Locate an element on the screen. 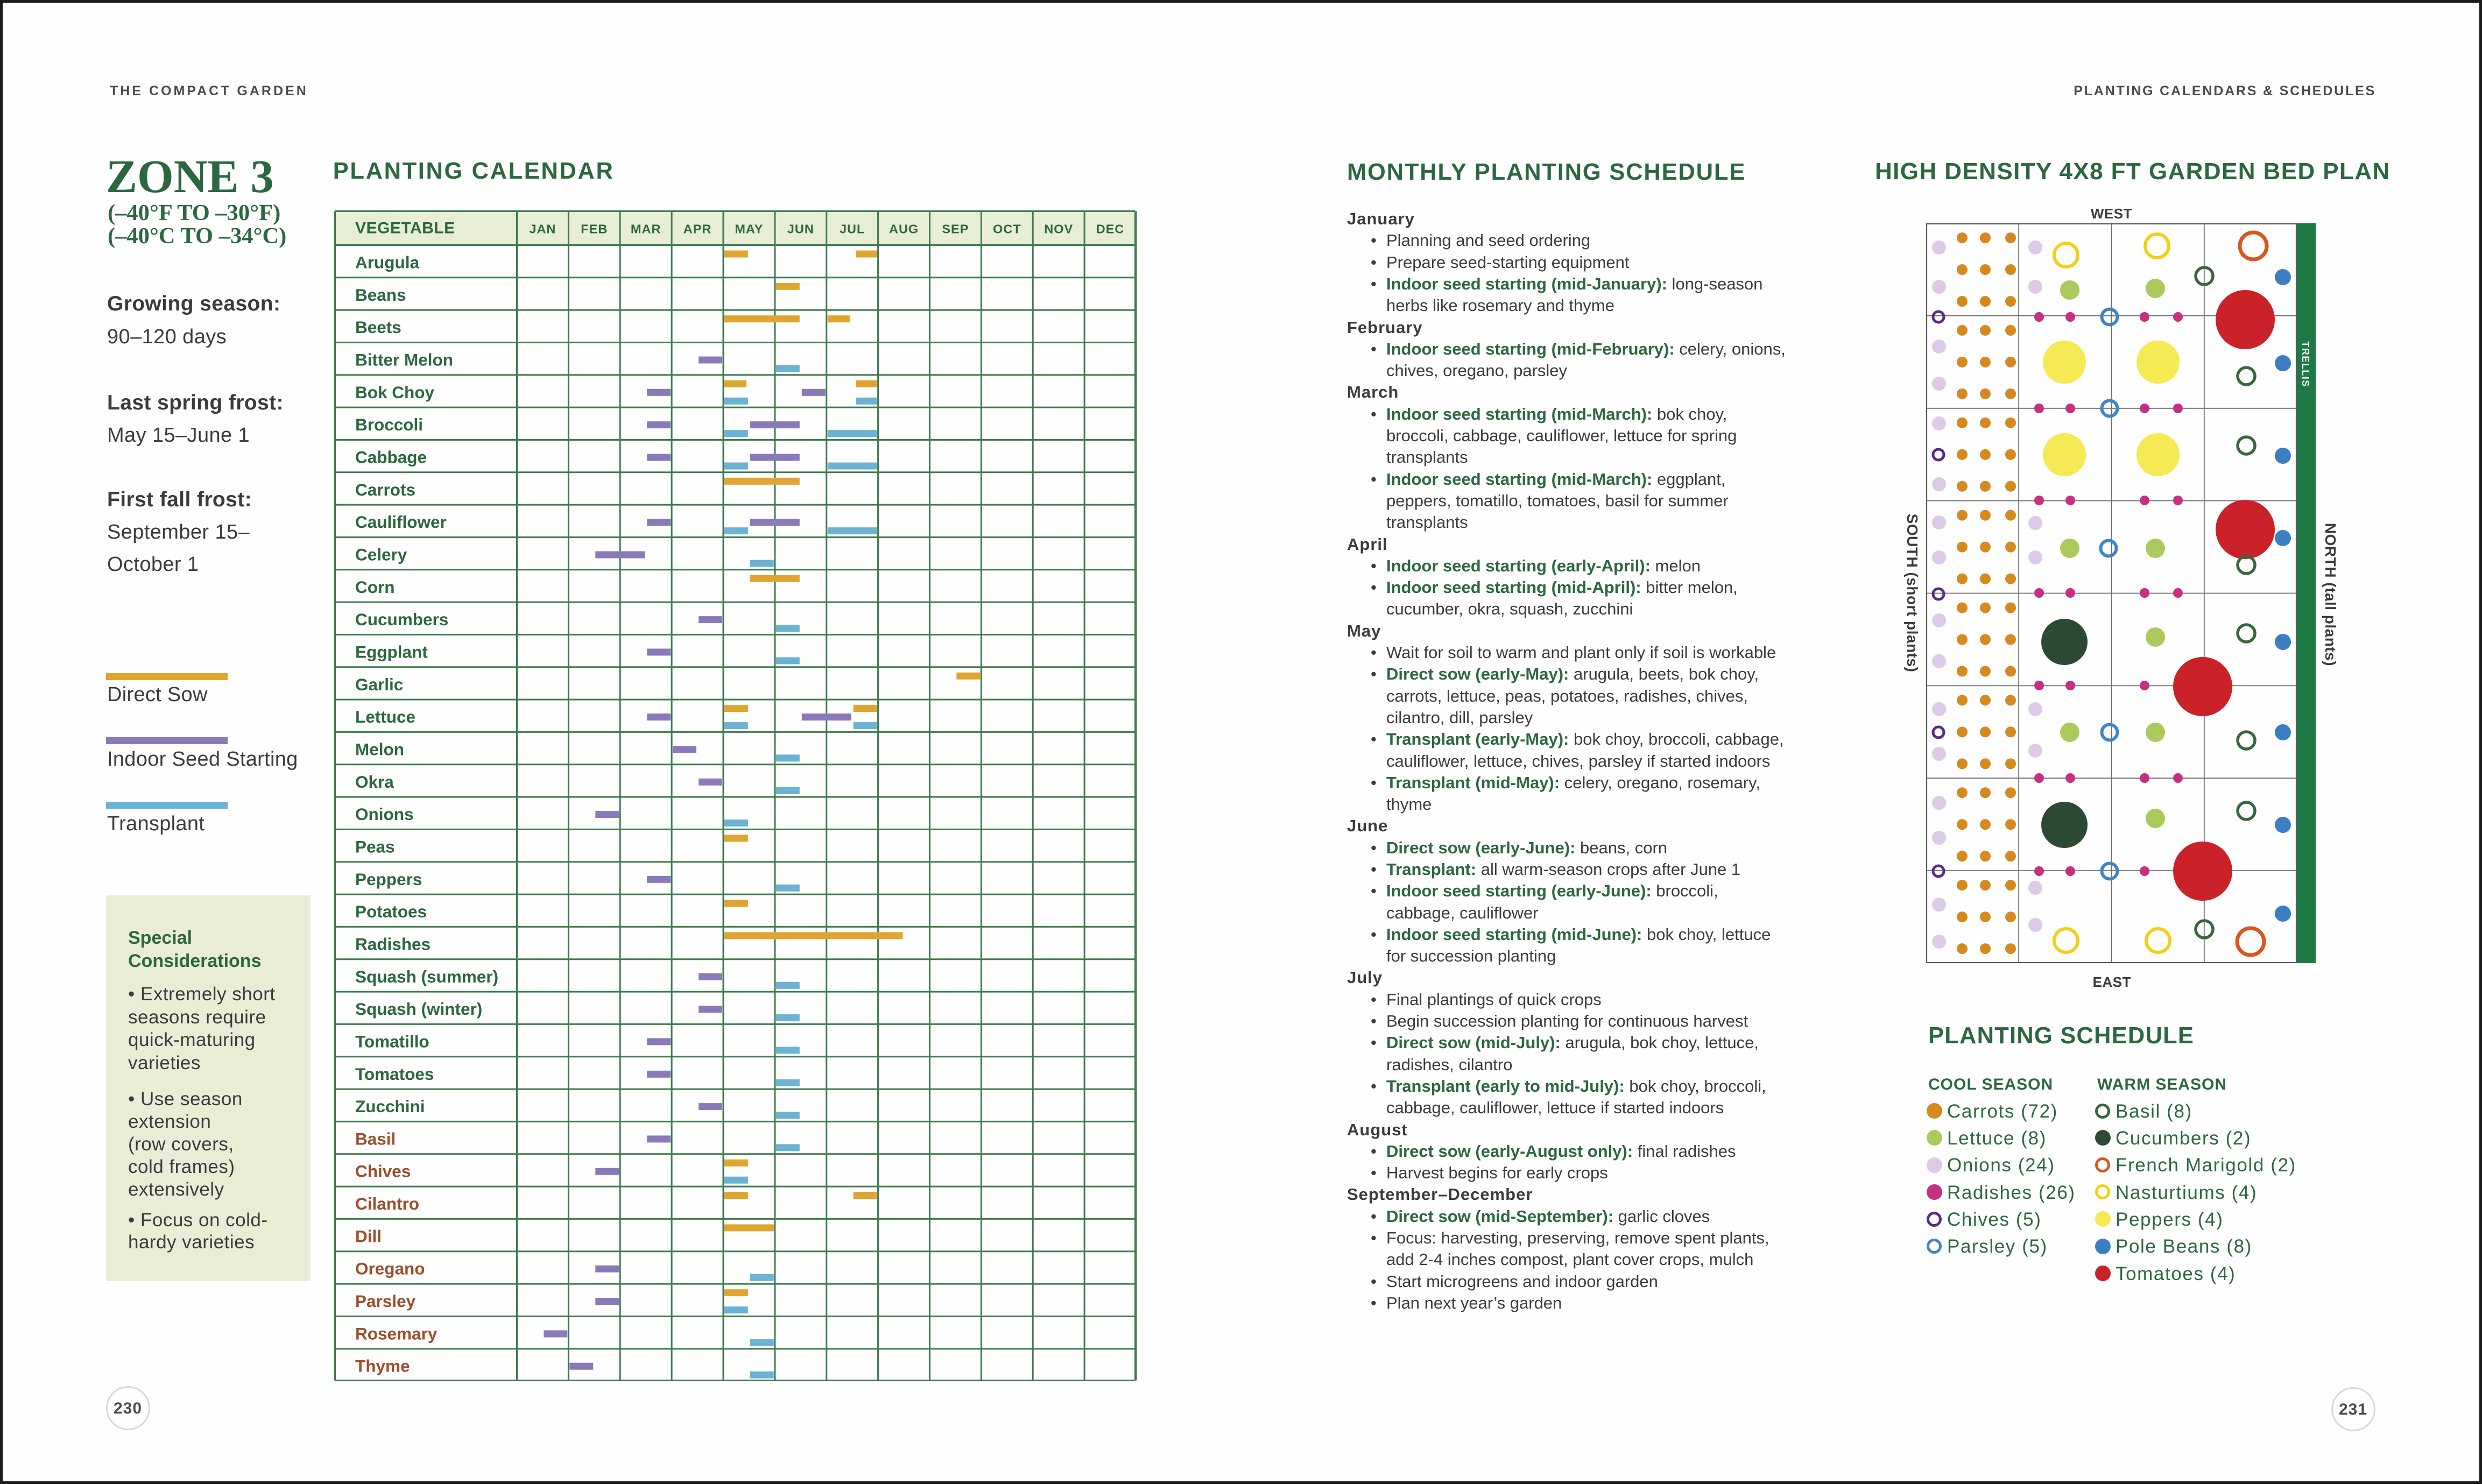 Image resolution: width=2482 pixels, height=1484 pixels. svg-text: Radishes is located at coordinates (393, 943).